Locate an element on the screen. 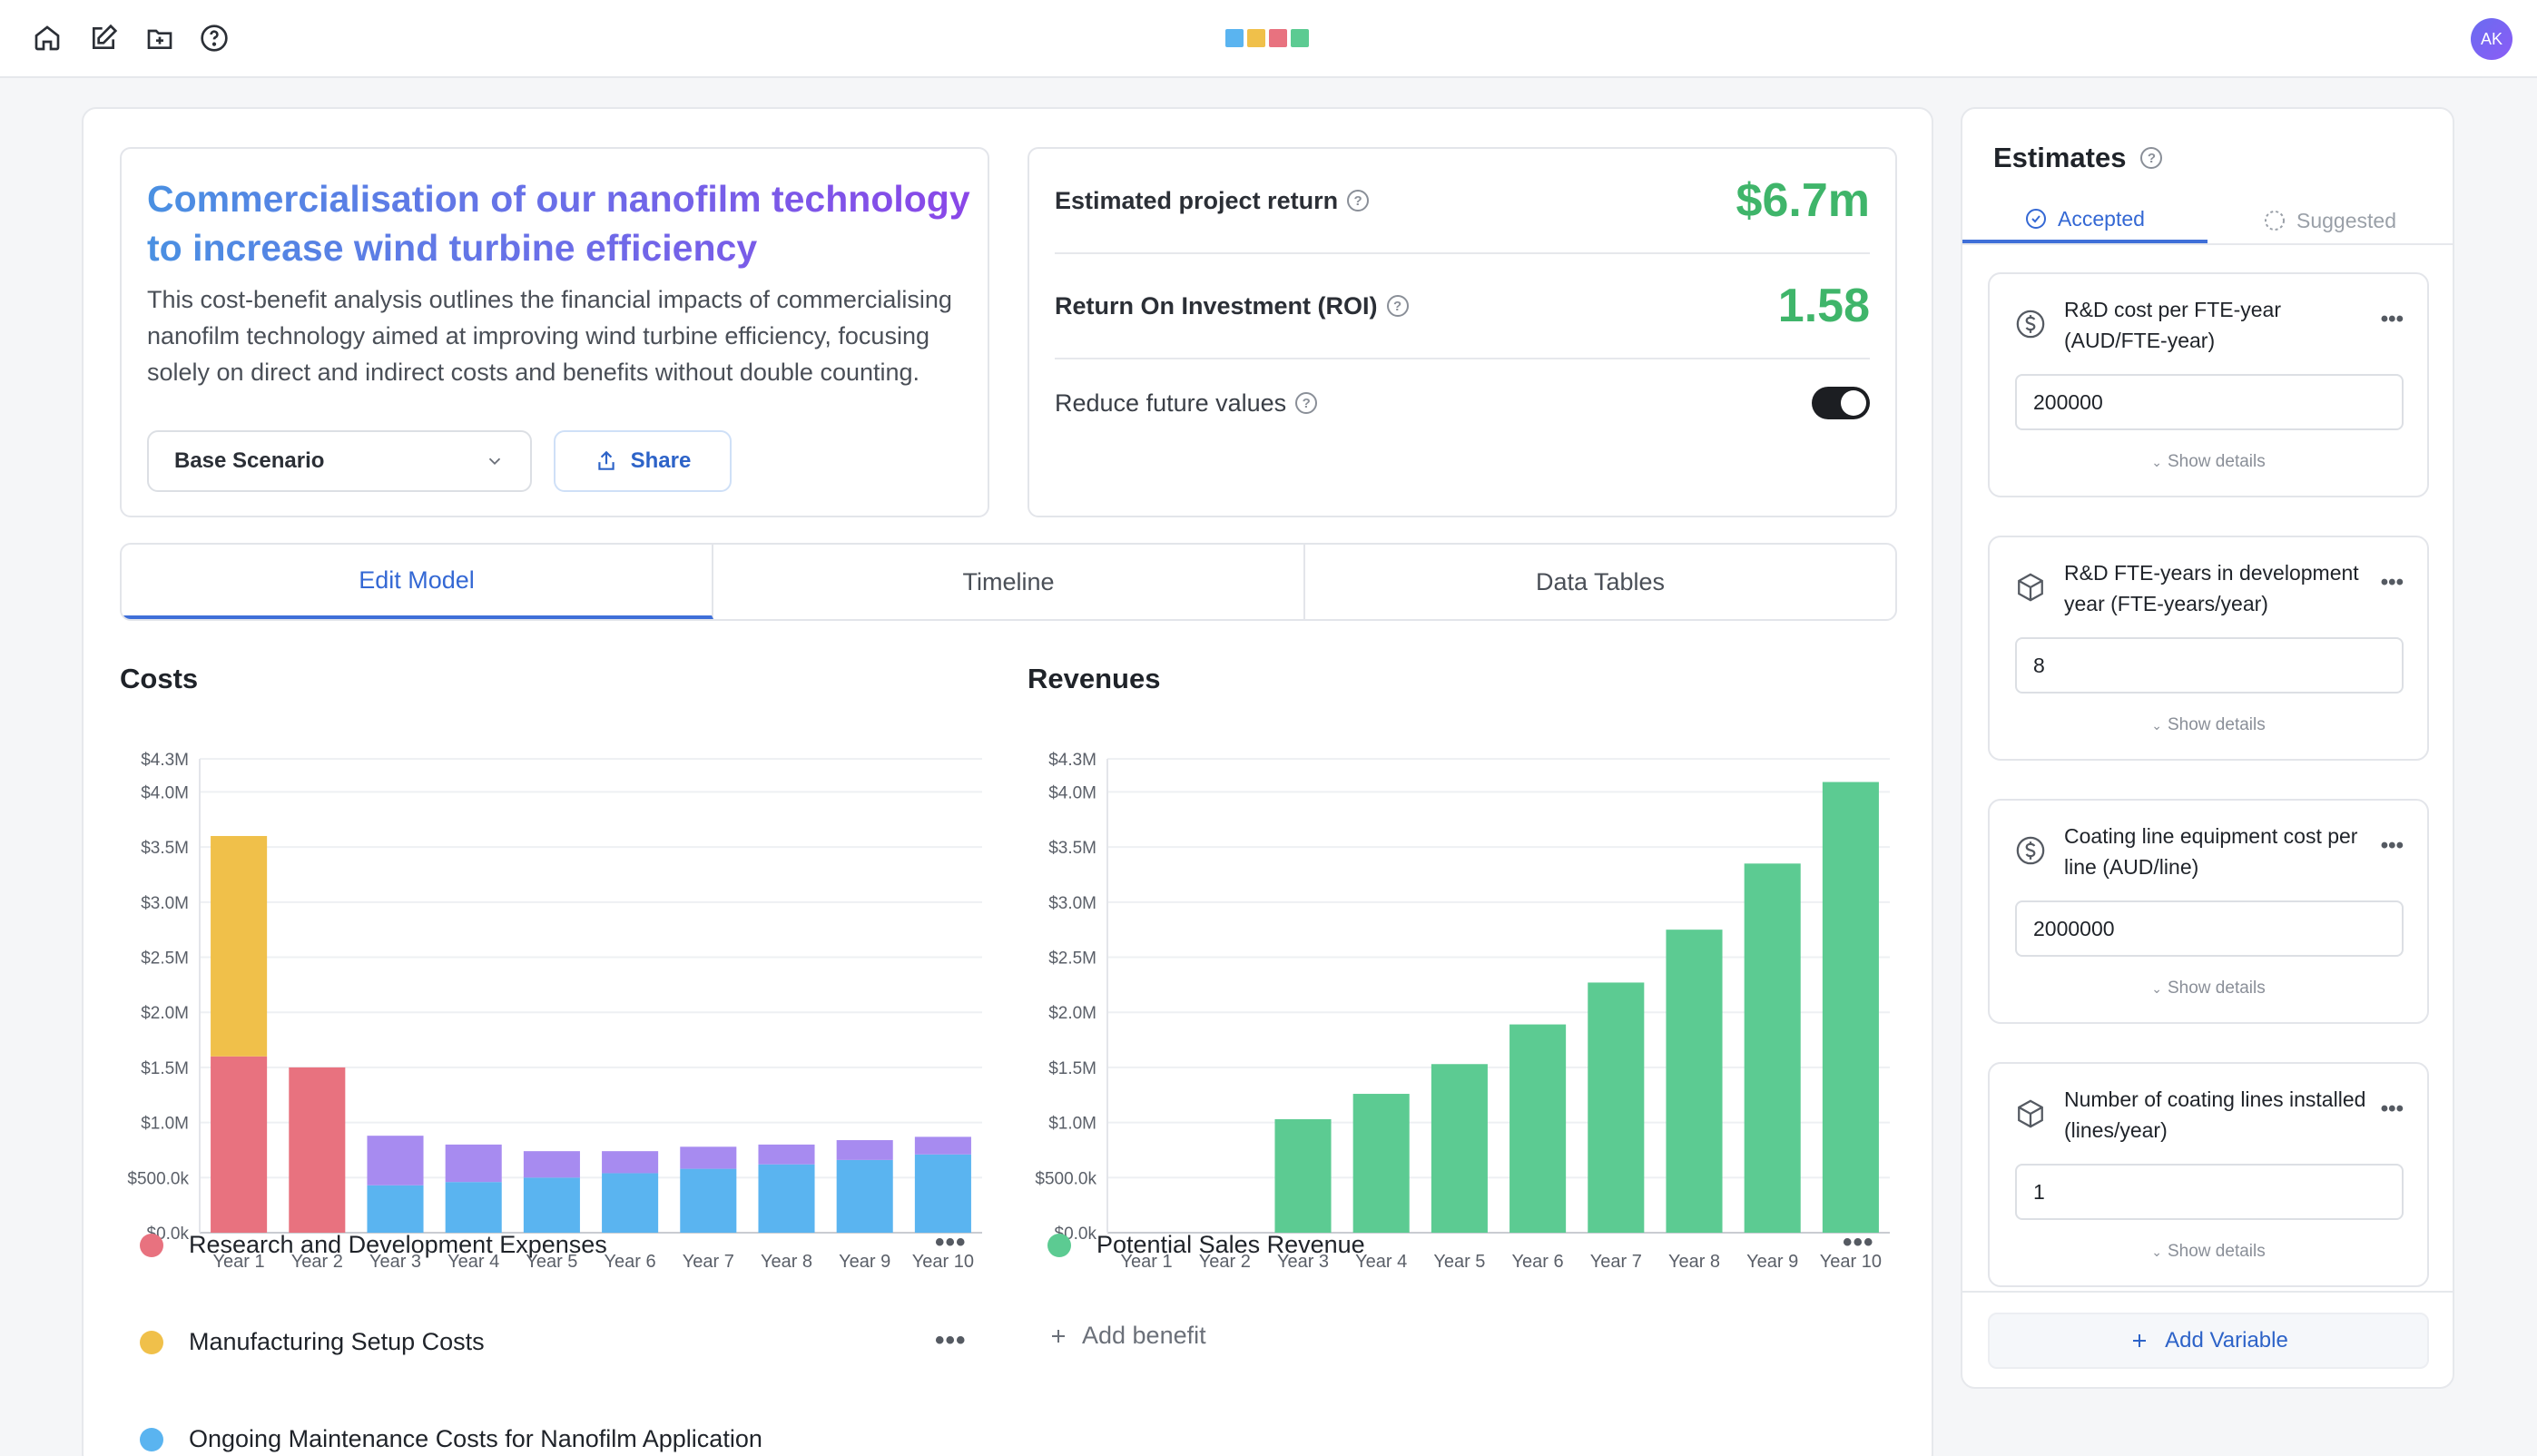 The height and width of the screenshot is (1456, 2537). y-tick-label: $4.0M is located at coordinates (1072, 793).